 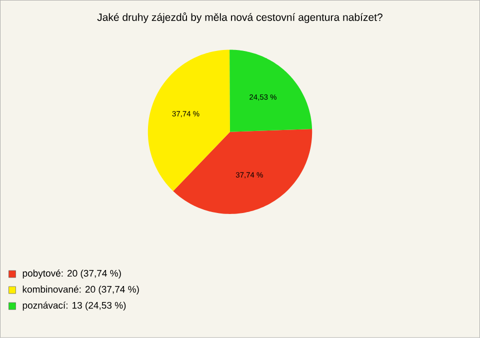 I want to click on legend-label: poznávací: 13 (24,53 %), so click(x=74, y=306).